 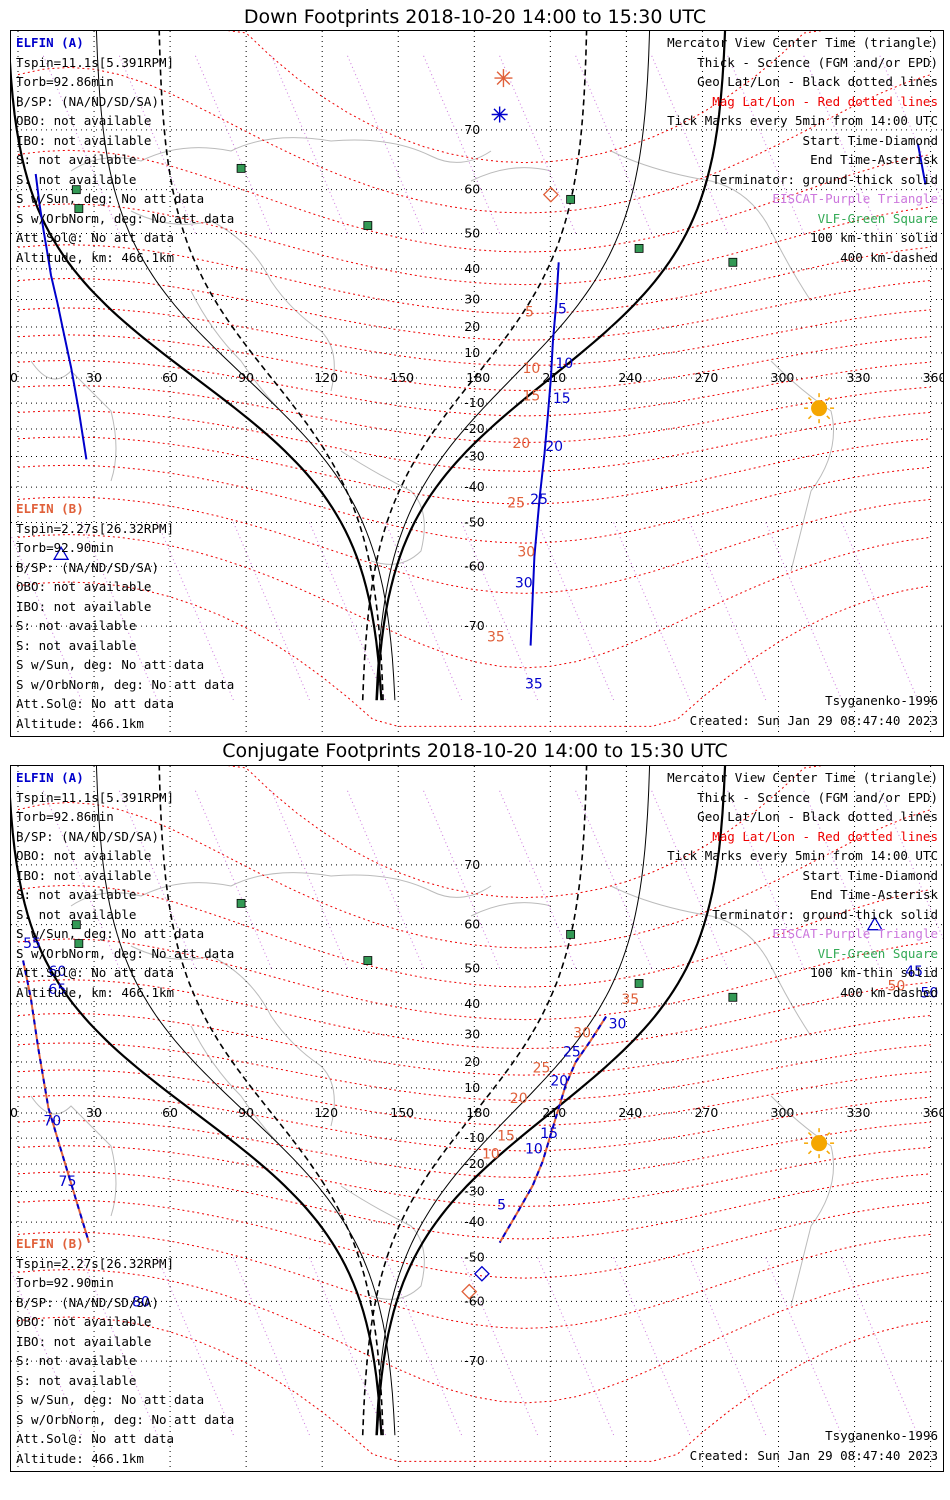 I want to click on legend-thick: Thick - Science (FGM and/or EPD), so click(x=817, y=62).